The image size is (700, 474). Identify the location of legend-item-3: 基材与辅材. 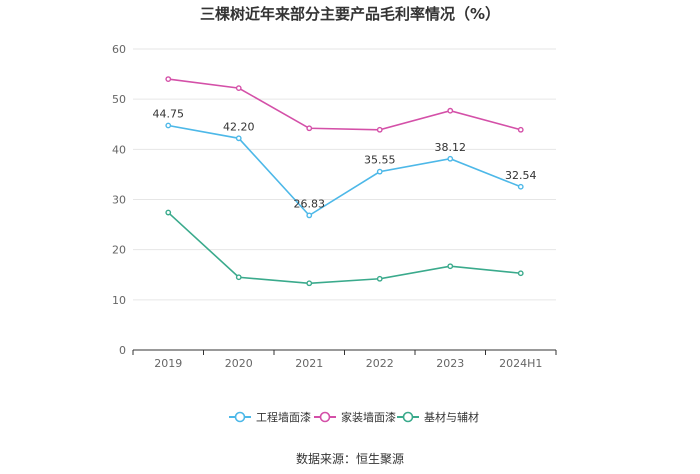
(438, 417).